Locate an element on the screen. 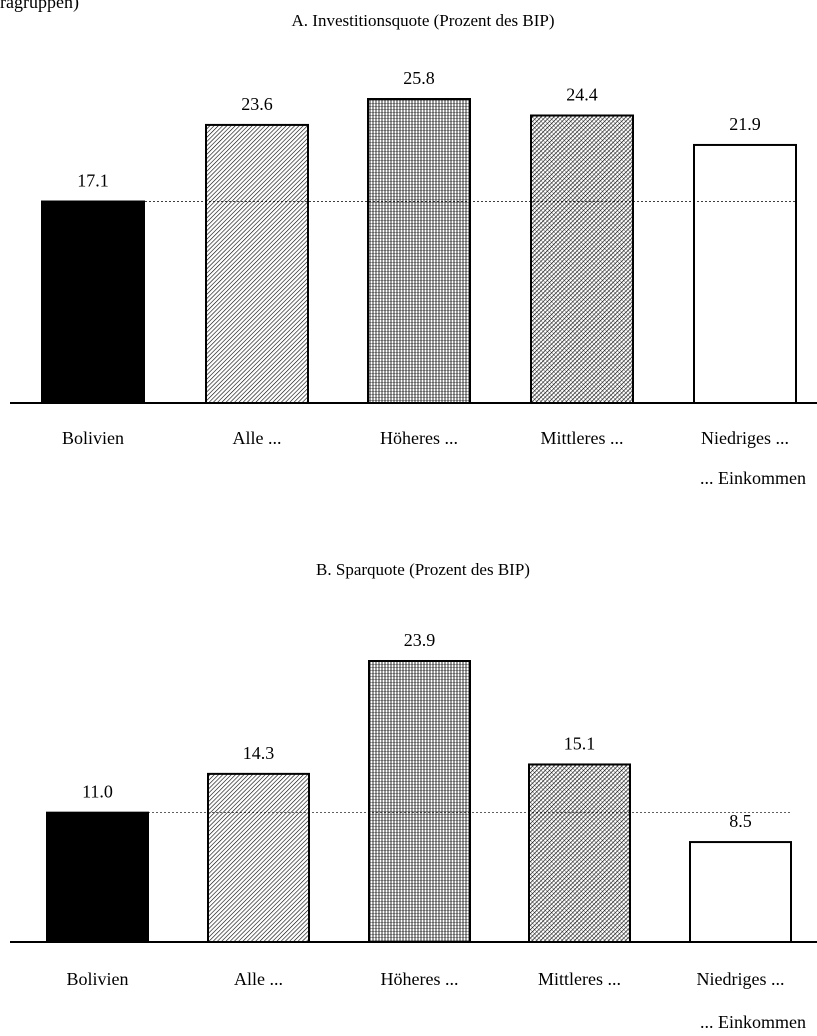 The image size is (817, 1036). header-fragment: ragruppen) is located at coordinates (39, 6).